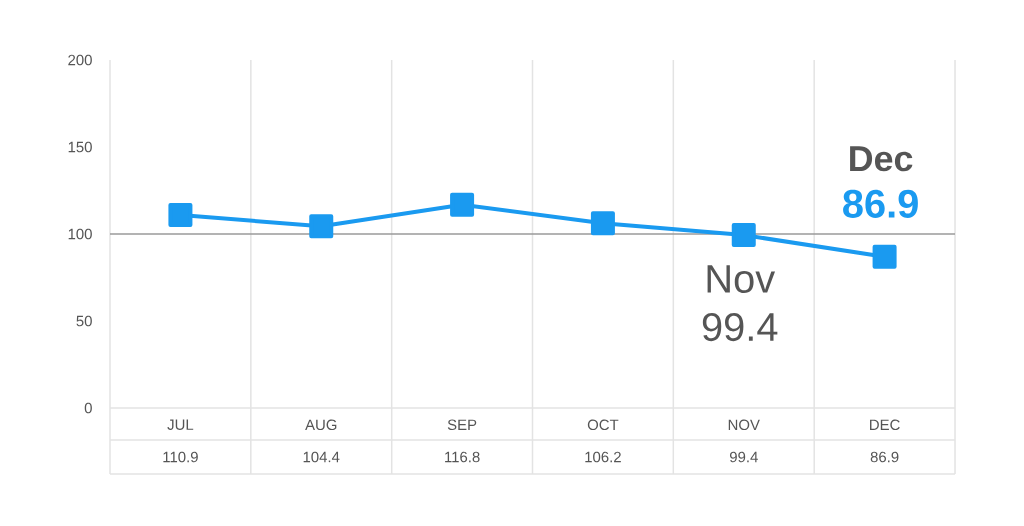  Describe the element at coordinates (884, 457) in the screenshot. I see `data-label: 86.9` at that location.